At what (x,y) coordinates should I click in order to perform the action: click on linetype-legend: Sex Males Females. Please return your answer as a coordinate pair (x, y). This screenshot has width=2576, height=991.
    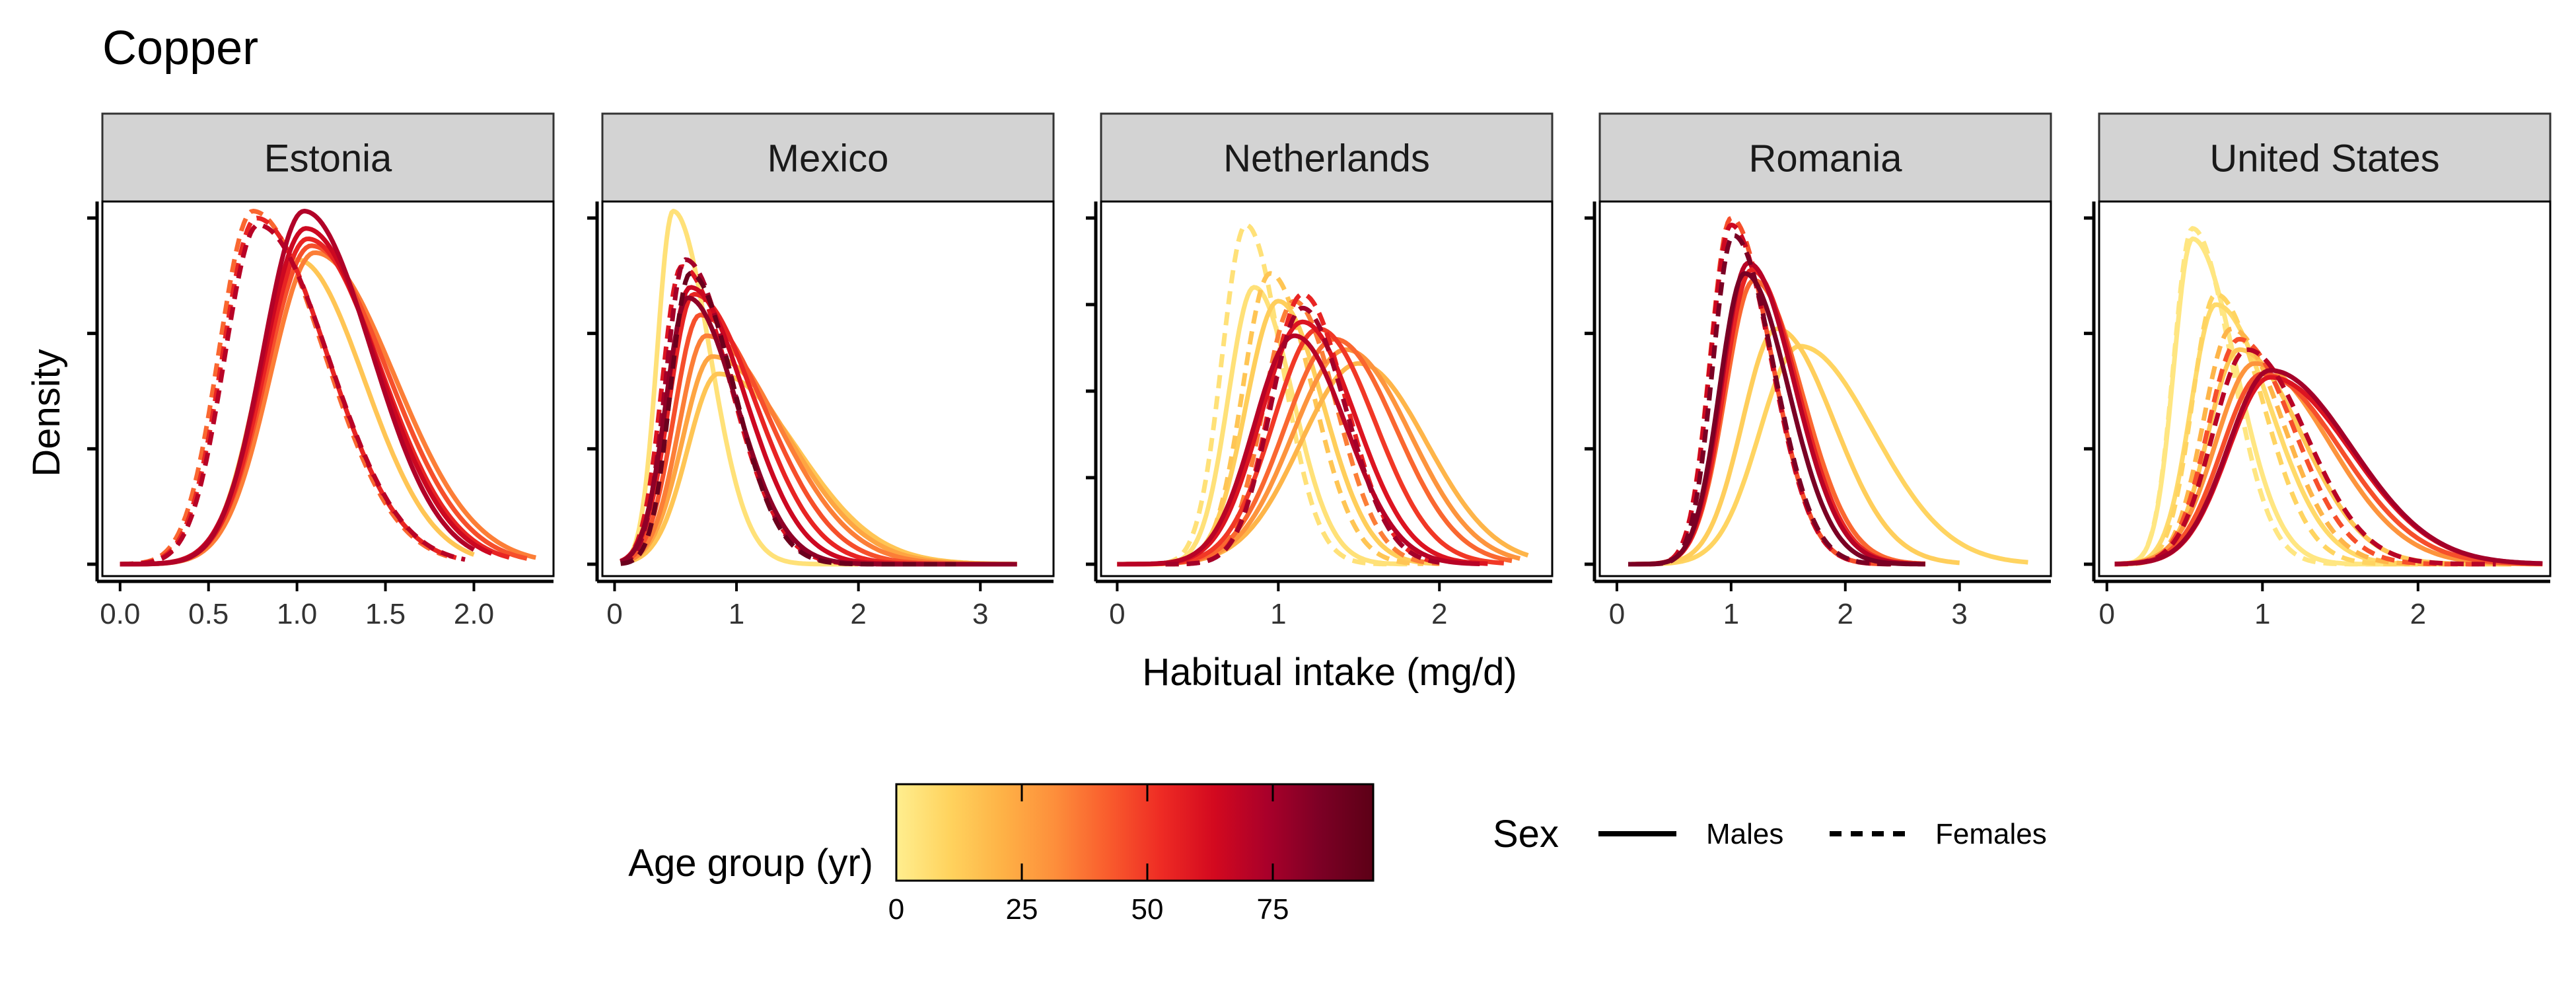
    Looking at the image, I should click on (1770, 834).